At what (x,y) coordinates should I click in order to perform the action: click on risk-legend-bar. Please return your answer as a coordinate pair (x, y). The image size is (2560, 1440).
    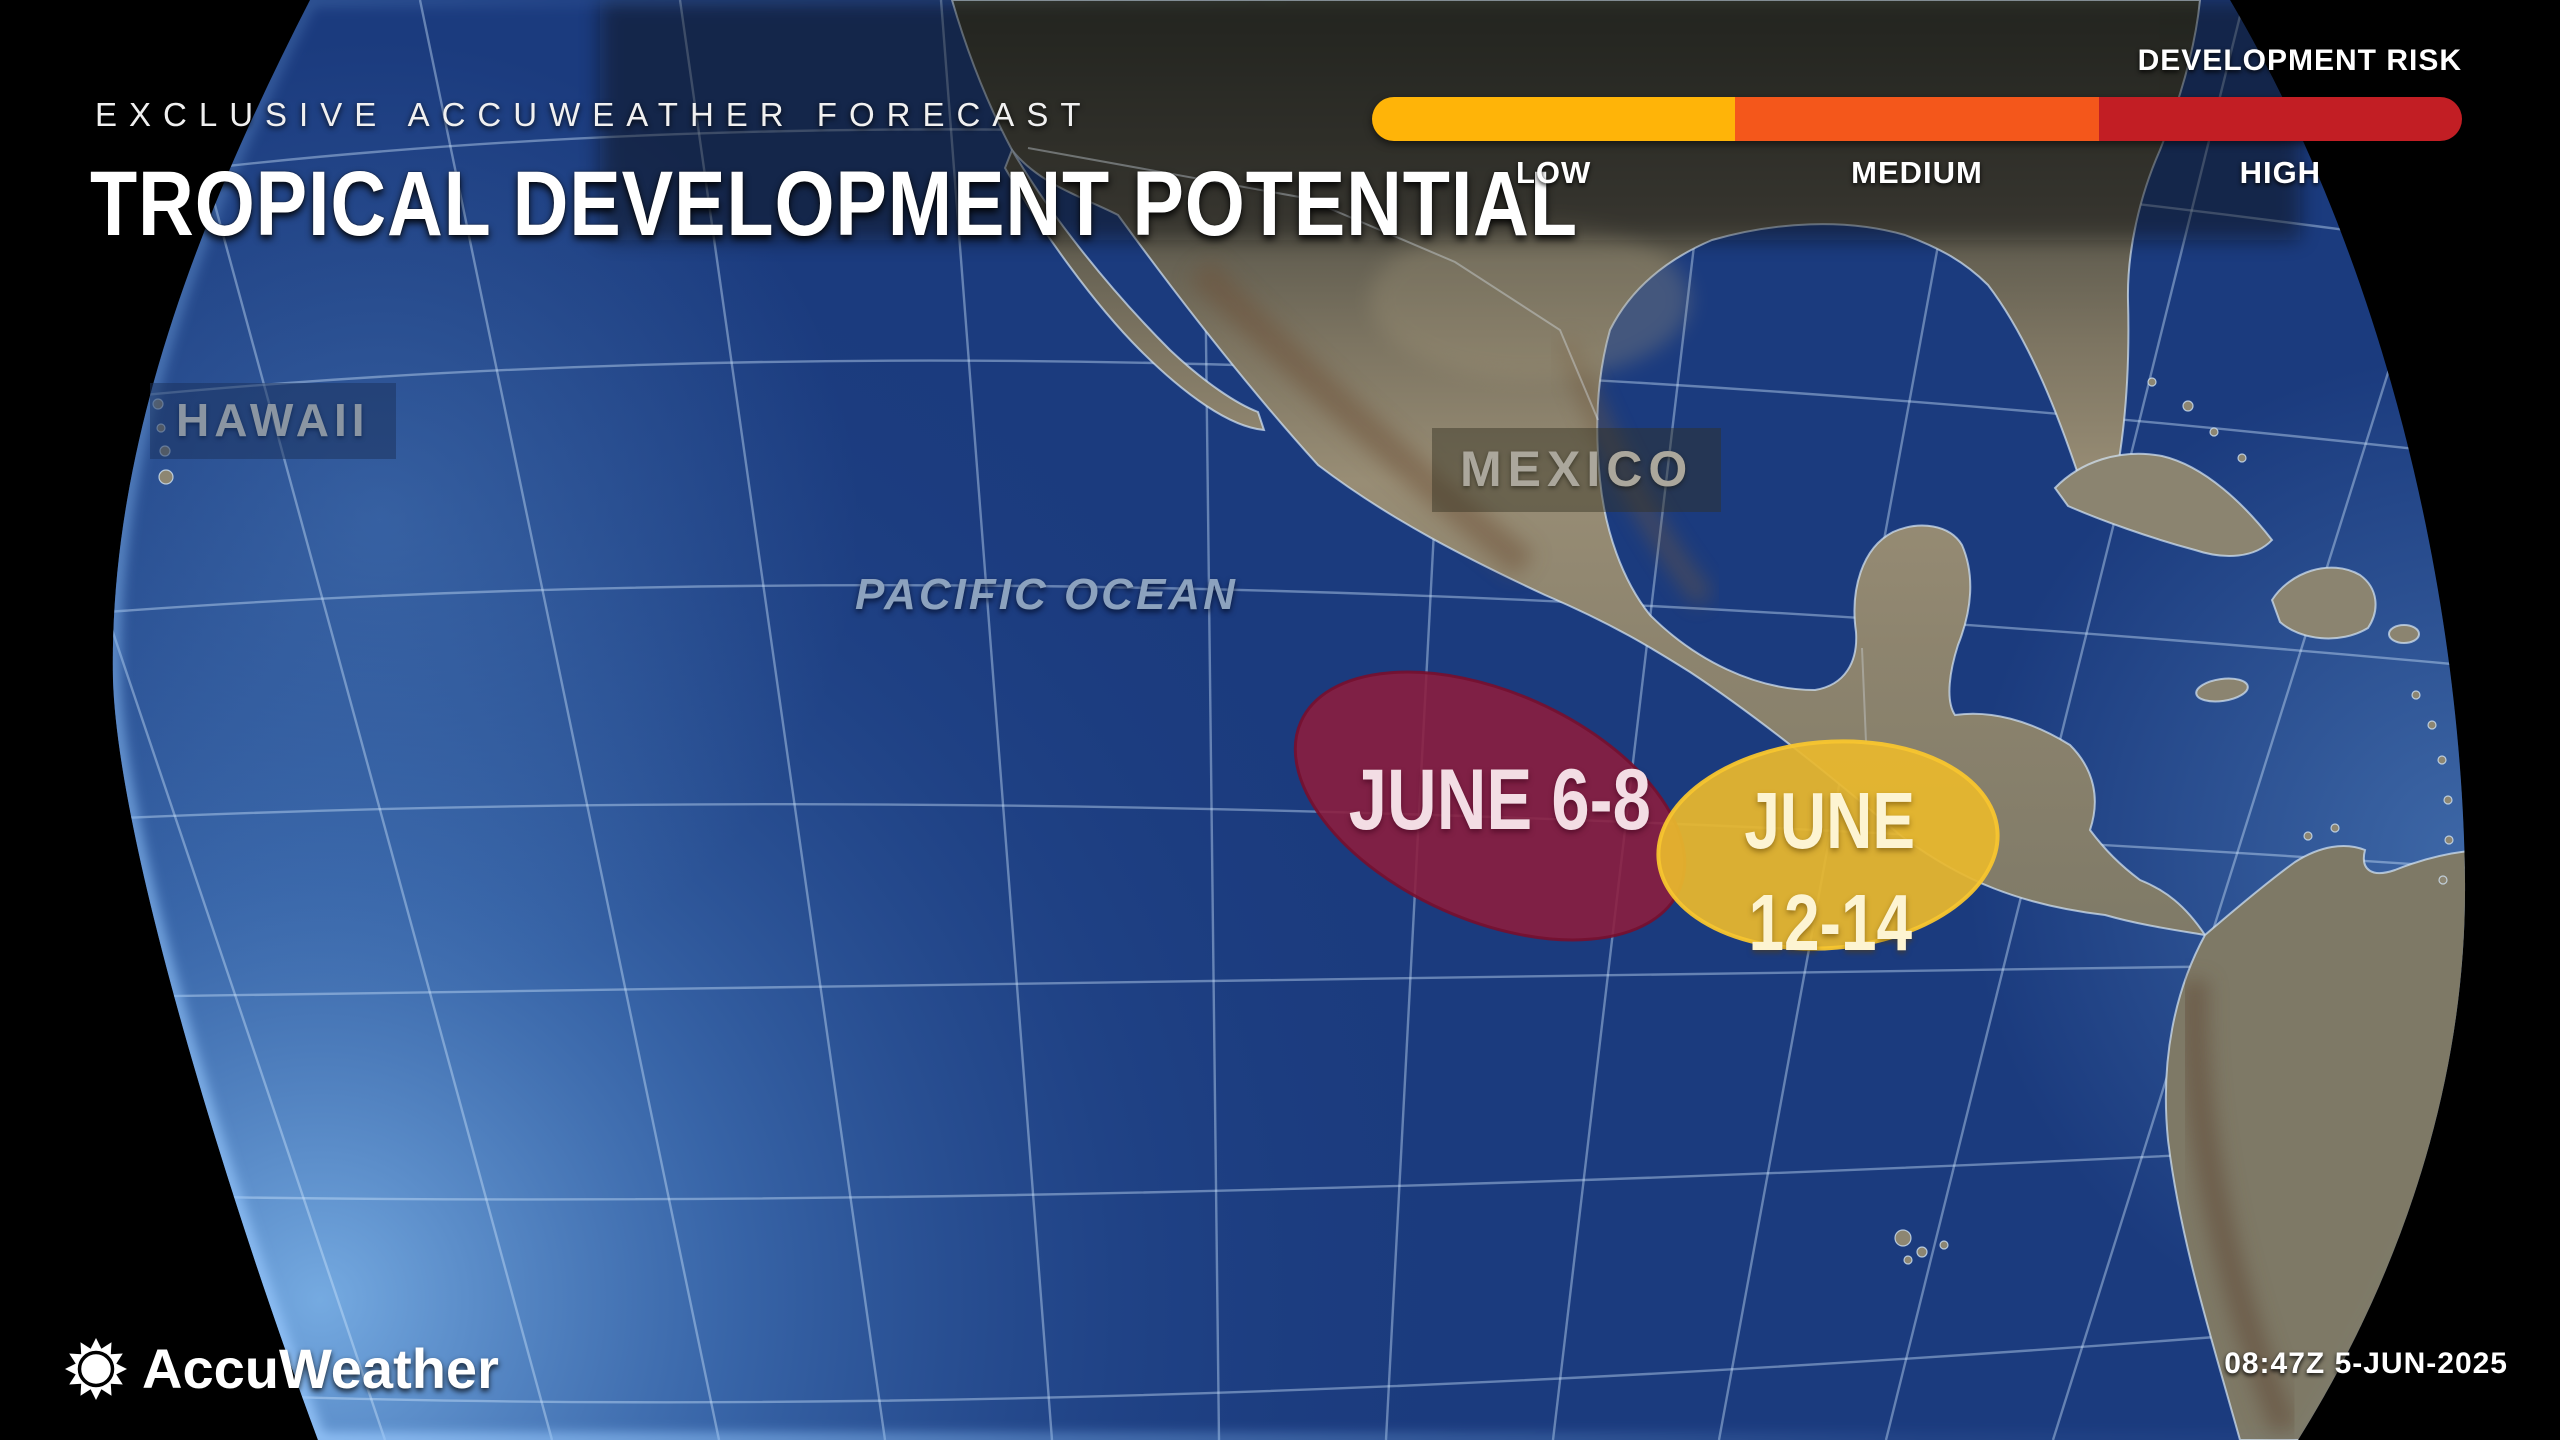
    Looking at the image, I should click on (1917, 119).